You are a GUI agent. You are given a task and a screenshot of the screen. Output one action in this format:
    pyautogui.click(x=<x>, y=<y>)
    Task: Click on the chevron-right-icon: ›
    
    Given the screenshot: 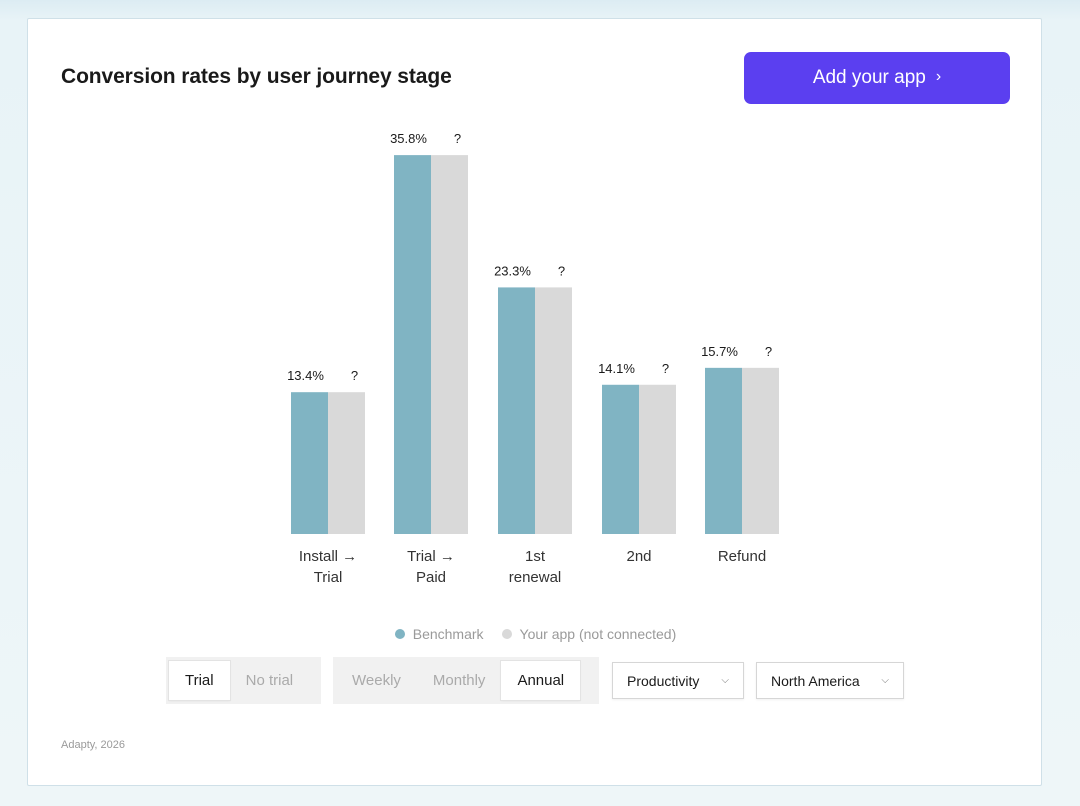 What is the action you would take?
    pyautogui.click(x=938, y=76)
    